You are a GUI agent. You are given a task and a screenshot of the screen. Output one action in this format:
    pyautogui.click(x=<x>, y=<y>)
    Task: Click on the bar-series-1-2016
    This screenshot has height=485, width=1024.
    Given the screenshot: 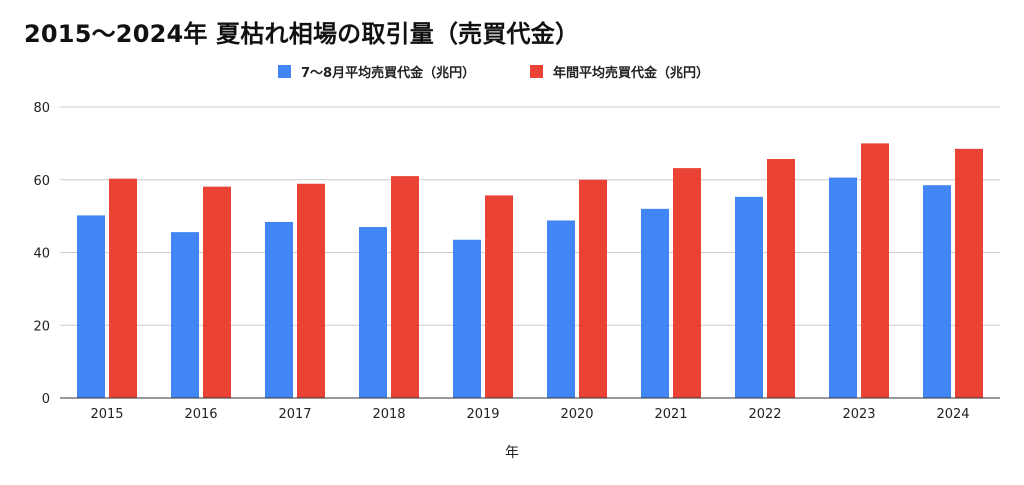 What is the action you would take?
    pyautogui.click(x=185, y=315)
    